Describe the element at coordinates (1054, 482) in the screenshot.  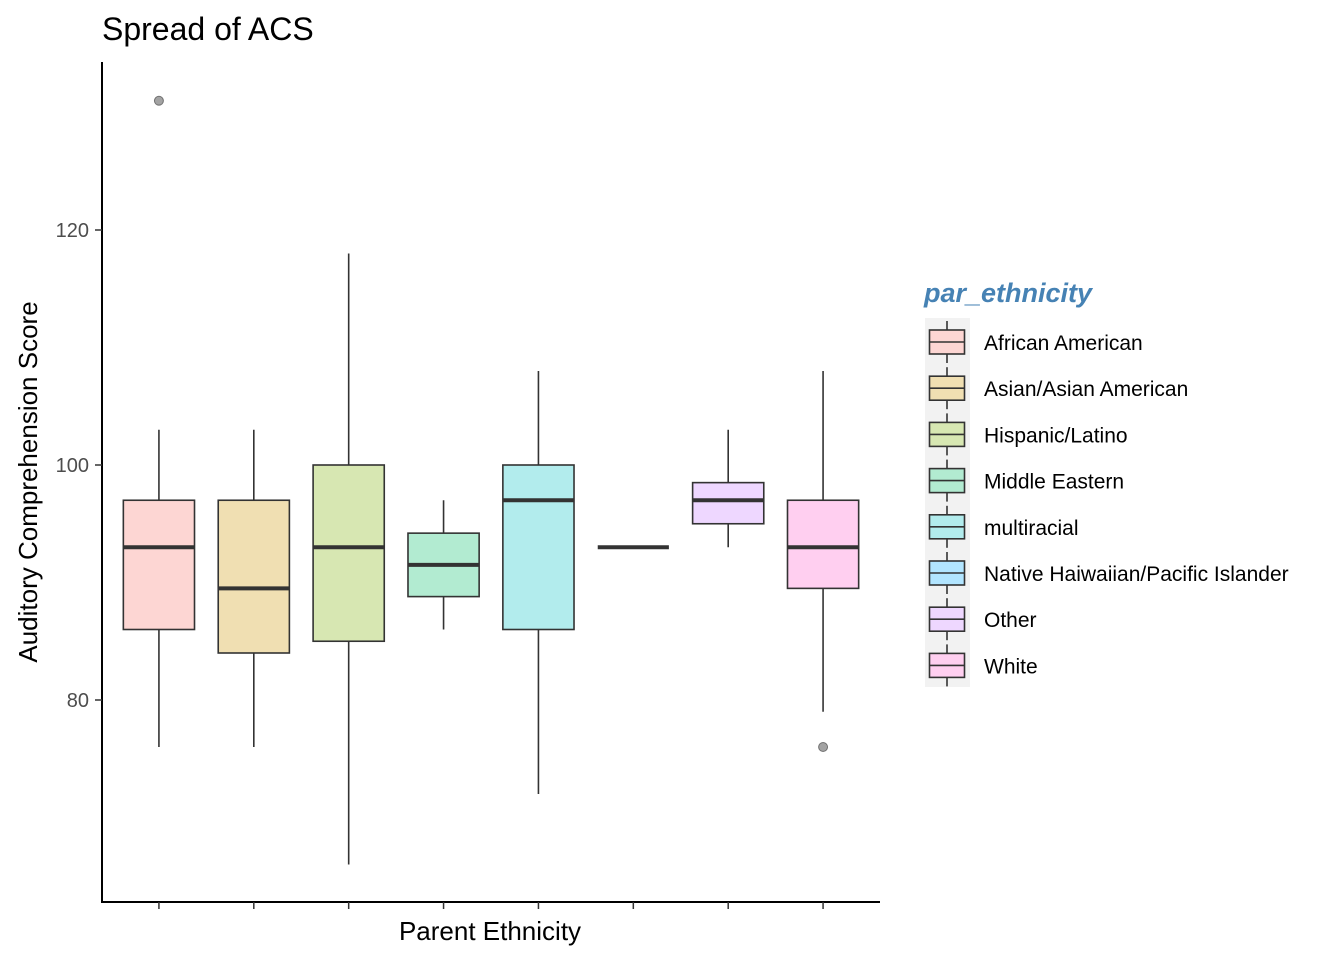
I see `legend-label: Middle Eastern` at that location.